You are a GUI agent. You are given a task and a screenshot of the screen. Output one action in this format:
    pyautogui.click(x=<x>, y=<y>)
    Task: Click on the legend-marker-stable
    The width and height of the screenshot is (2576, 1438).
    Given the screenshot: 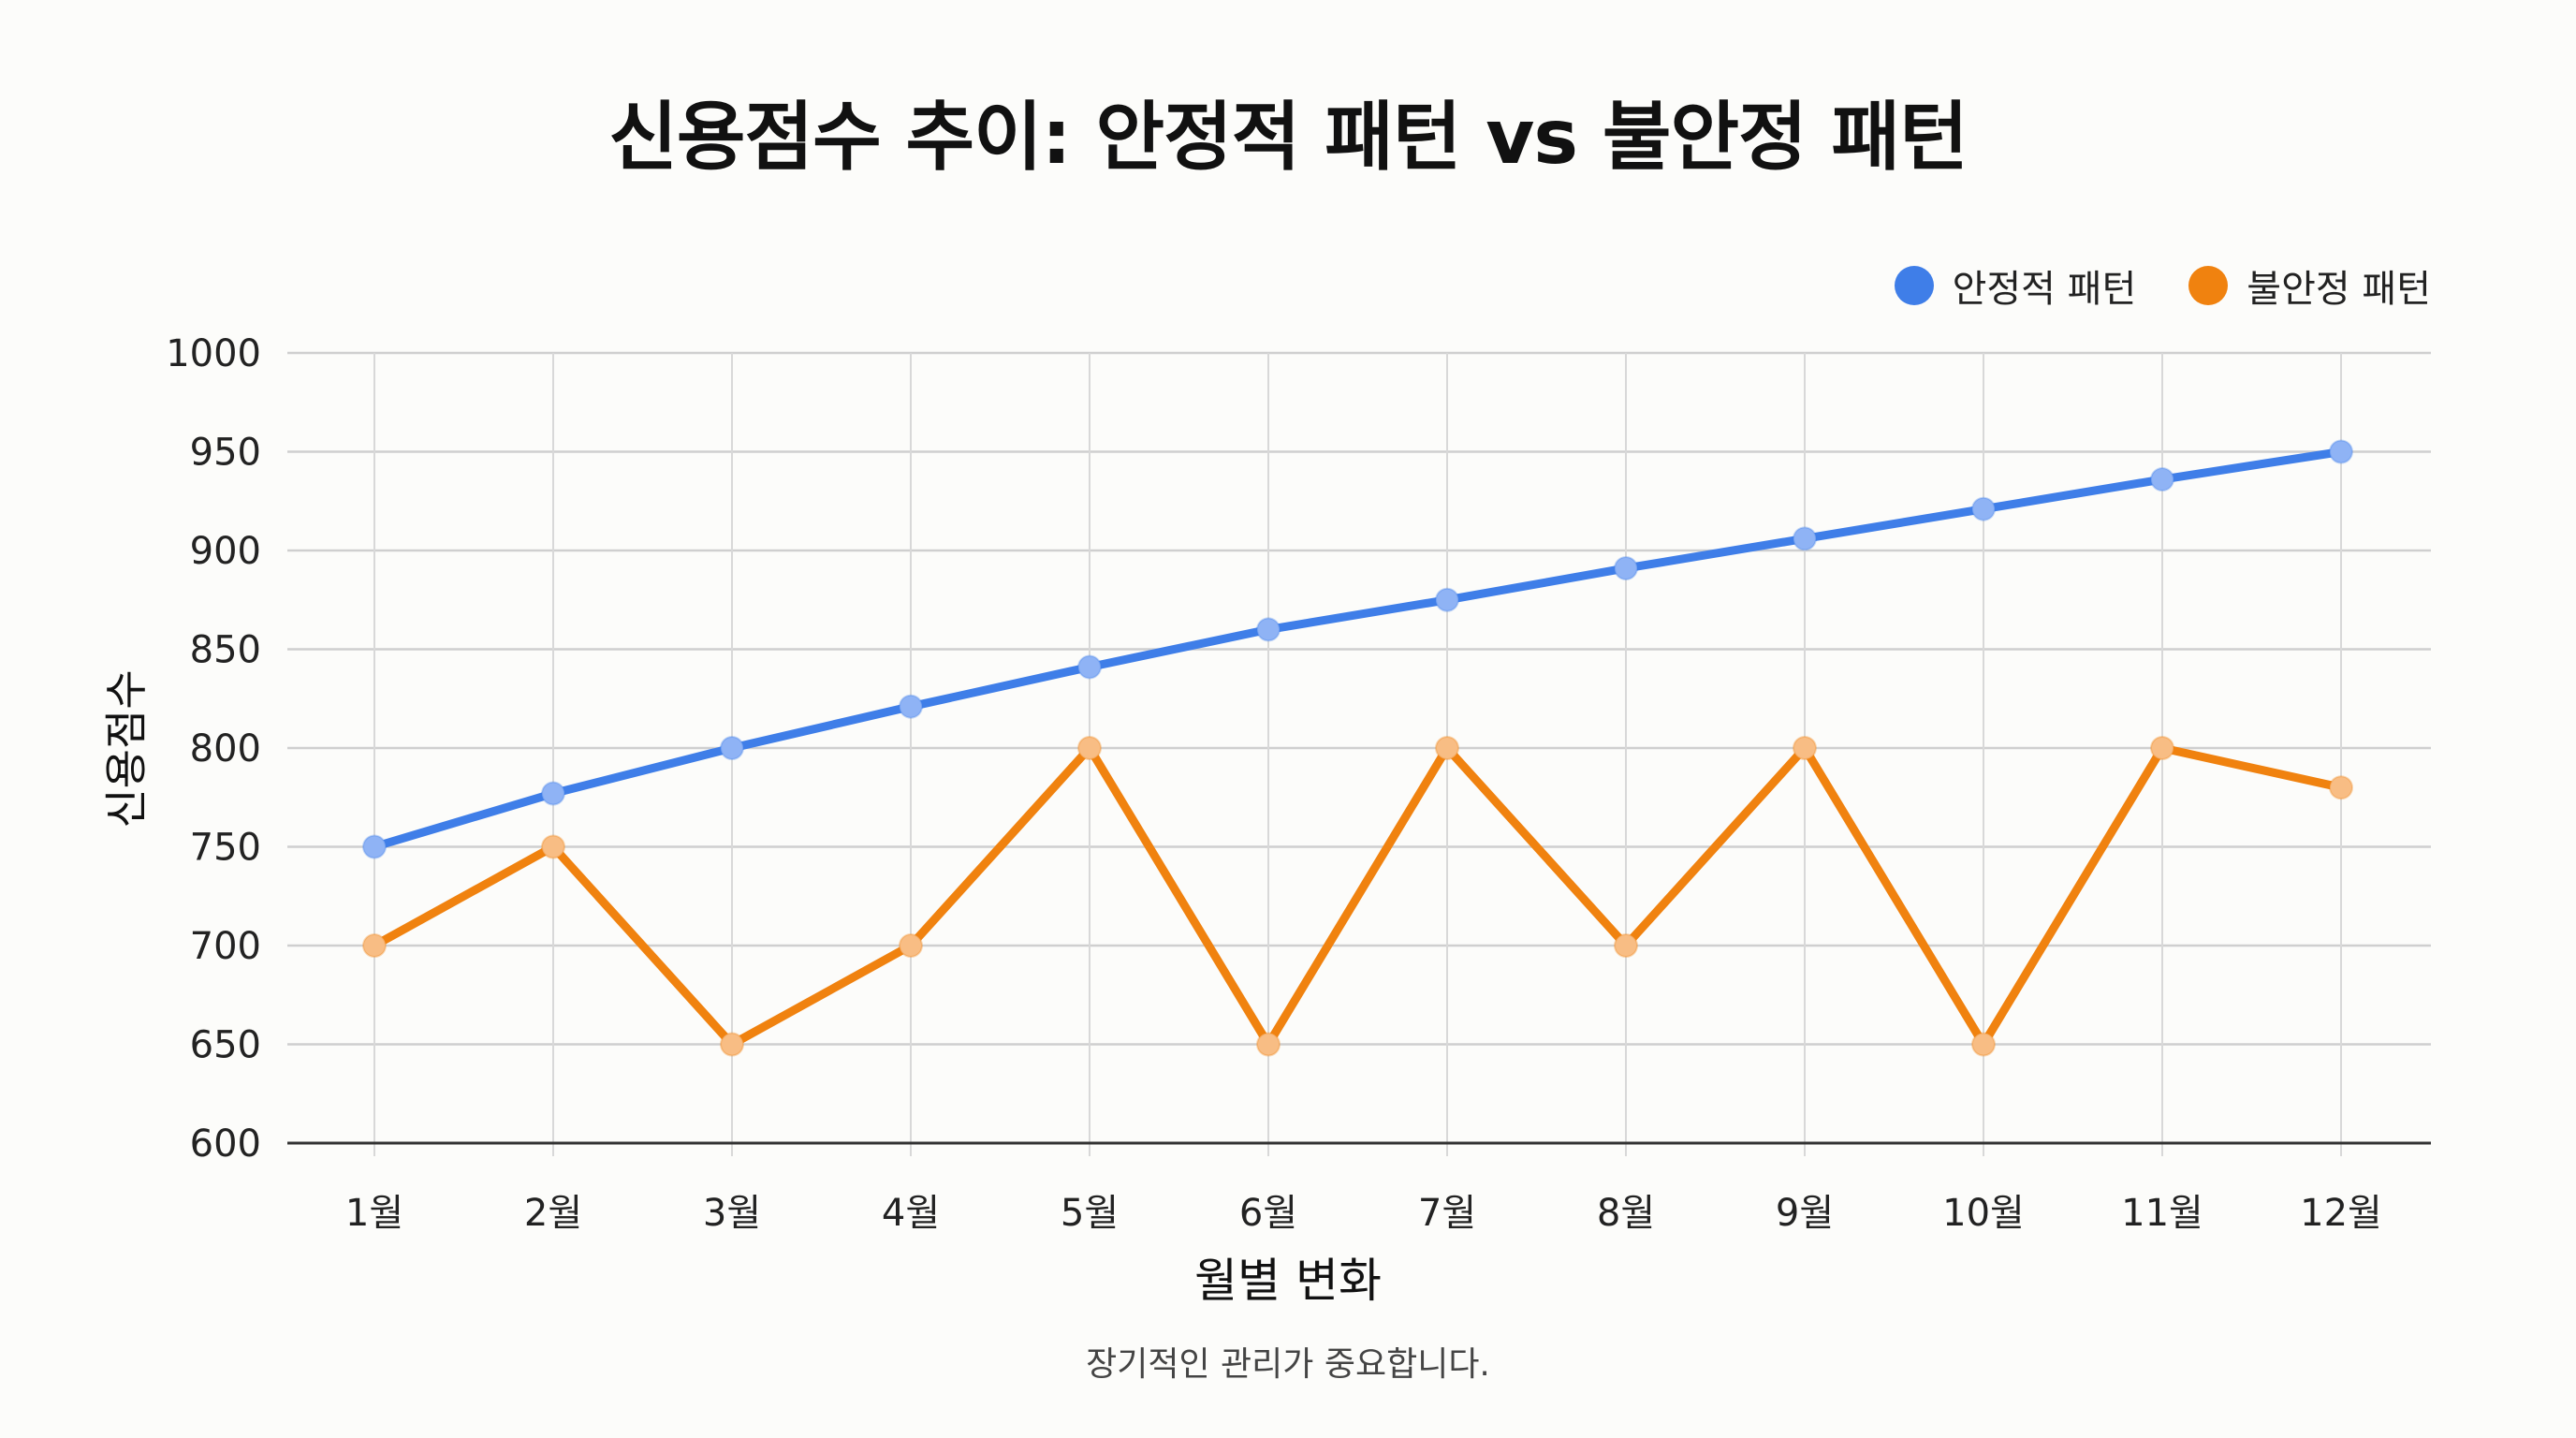 What is the action you would take?
    pyautogui.click(x=1914, y=285)
    